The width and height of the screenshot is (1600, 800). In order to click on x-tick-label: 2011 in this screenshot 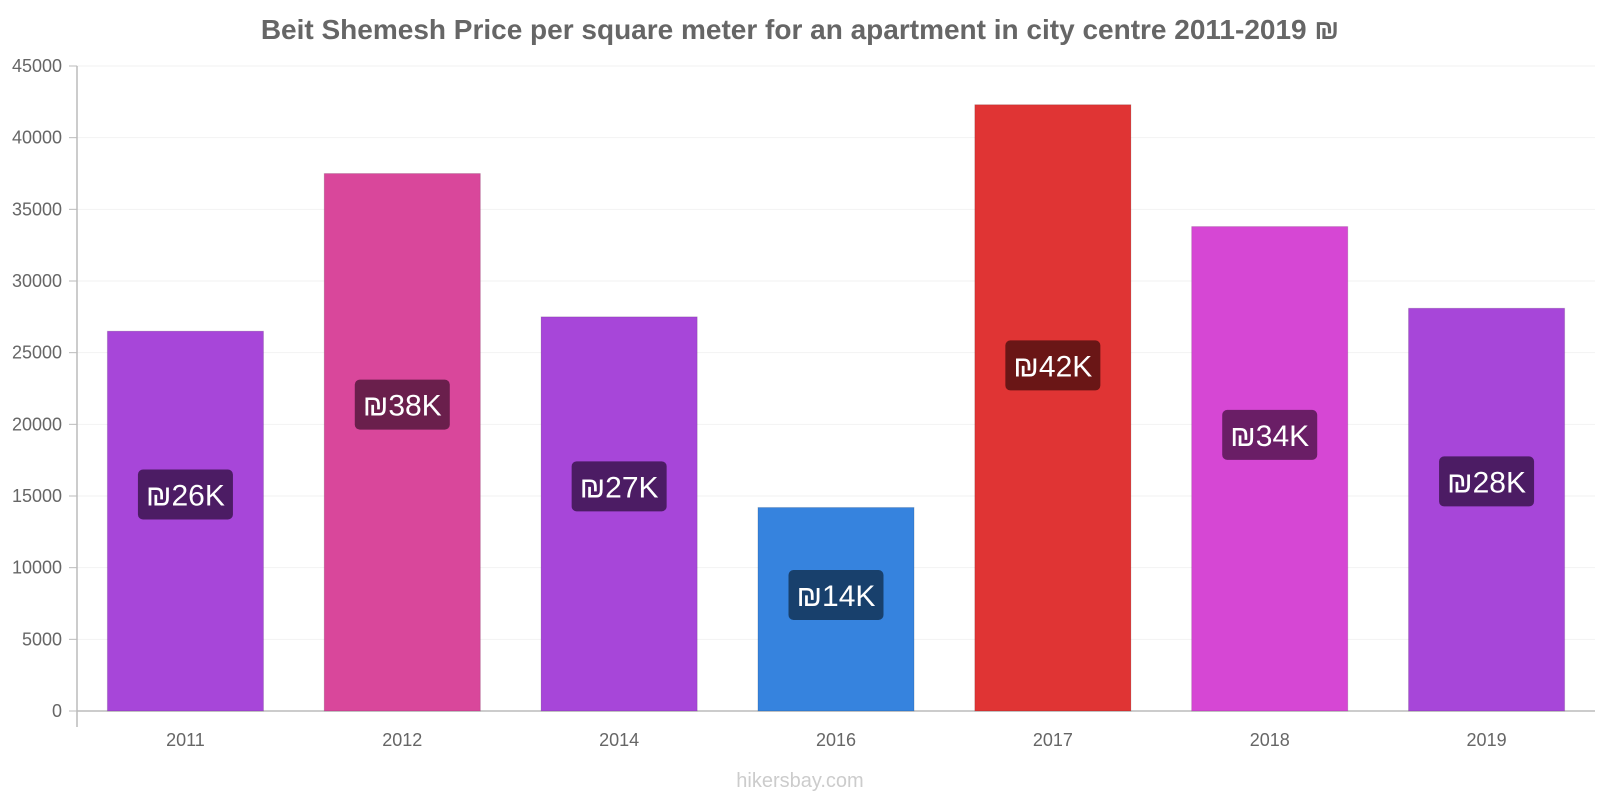, I will do `click(185, 740)`.